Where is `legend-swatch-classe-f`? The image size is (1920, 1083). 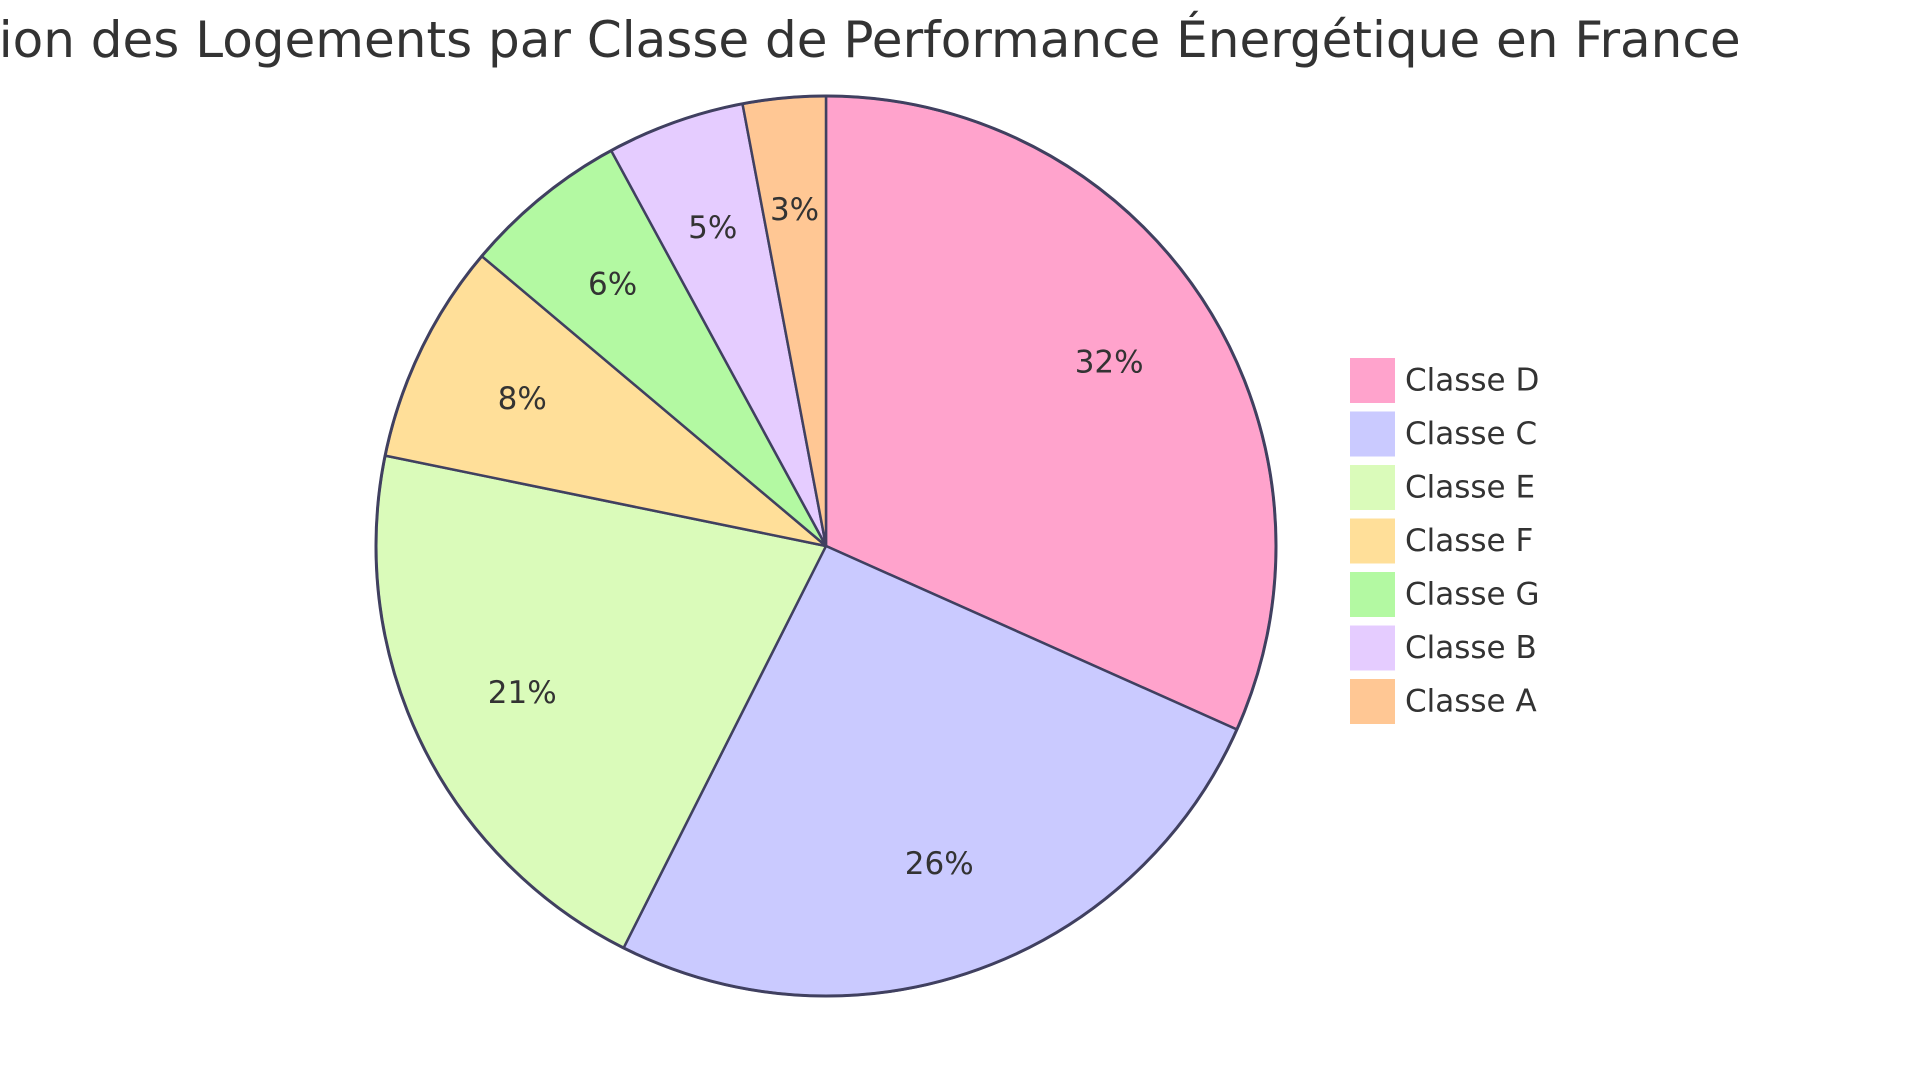 legend-swatch-classe-f is located at coordinates (1372, 541).